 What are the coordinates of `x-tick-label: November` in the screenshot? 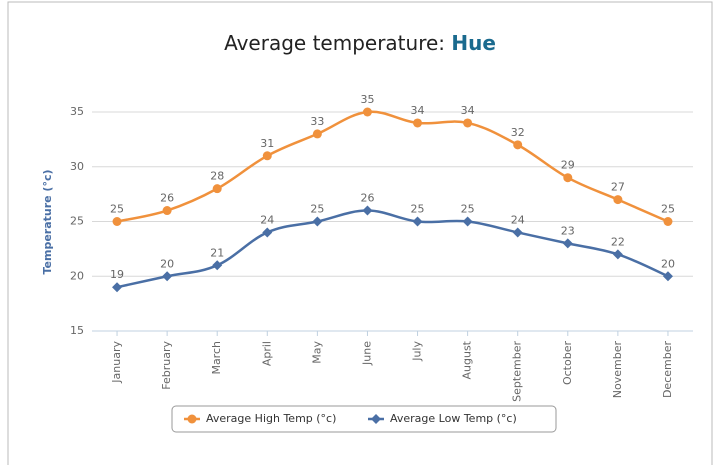 It's located at (617, 370).